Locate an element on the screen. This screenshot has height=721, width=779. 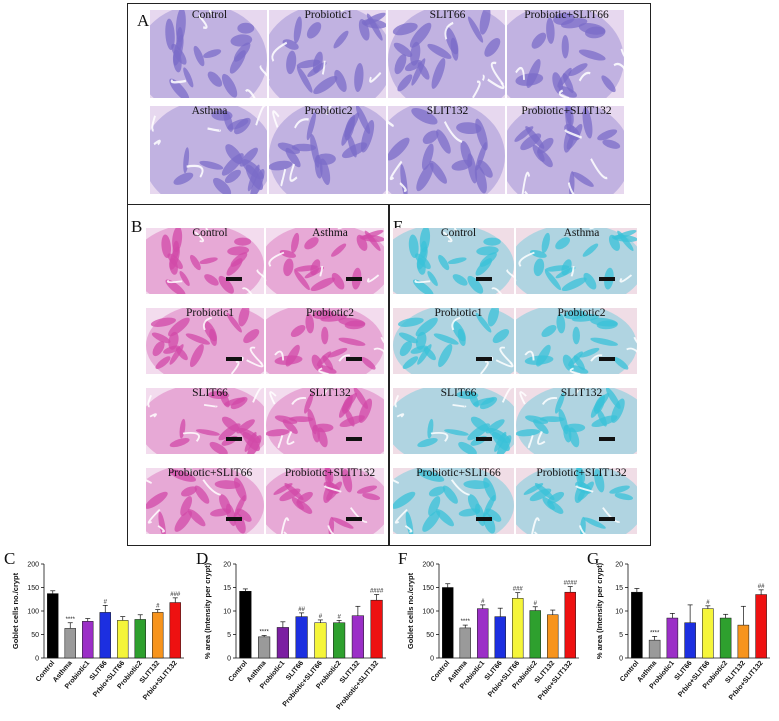
panelA-label-4: Asthma is located at coordinates (209, 111).